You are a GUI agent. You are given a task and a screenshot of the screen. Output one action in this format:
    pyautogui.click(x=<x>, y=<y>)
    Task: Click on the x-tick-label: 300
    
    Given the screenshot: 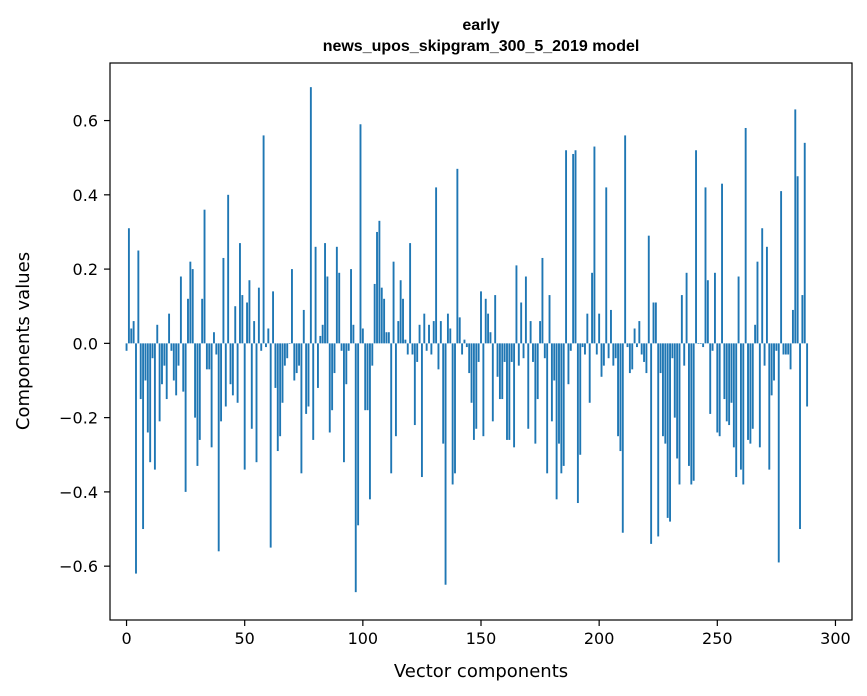 What is the action you would take?
    pyautogui.click(x=835, y=638)
    